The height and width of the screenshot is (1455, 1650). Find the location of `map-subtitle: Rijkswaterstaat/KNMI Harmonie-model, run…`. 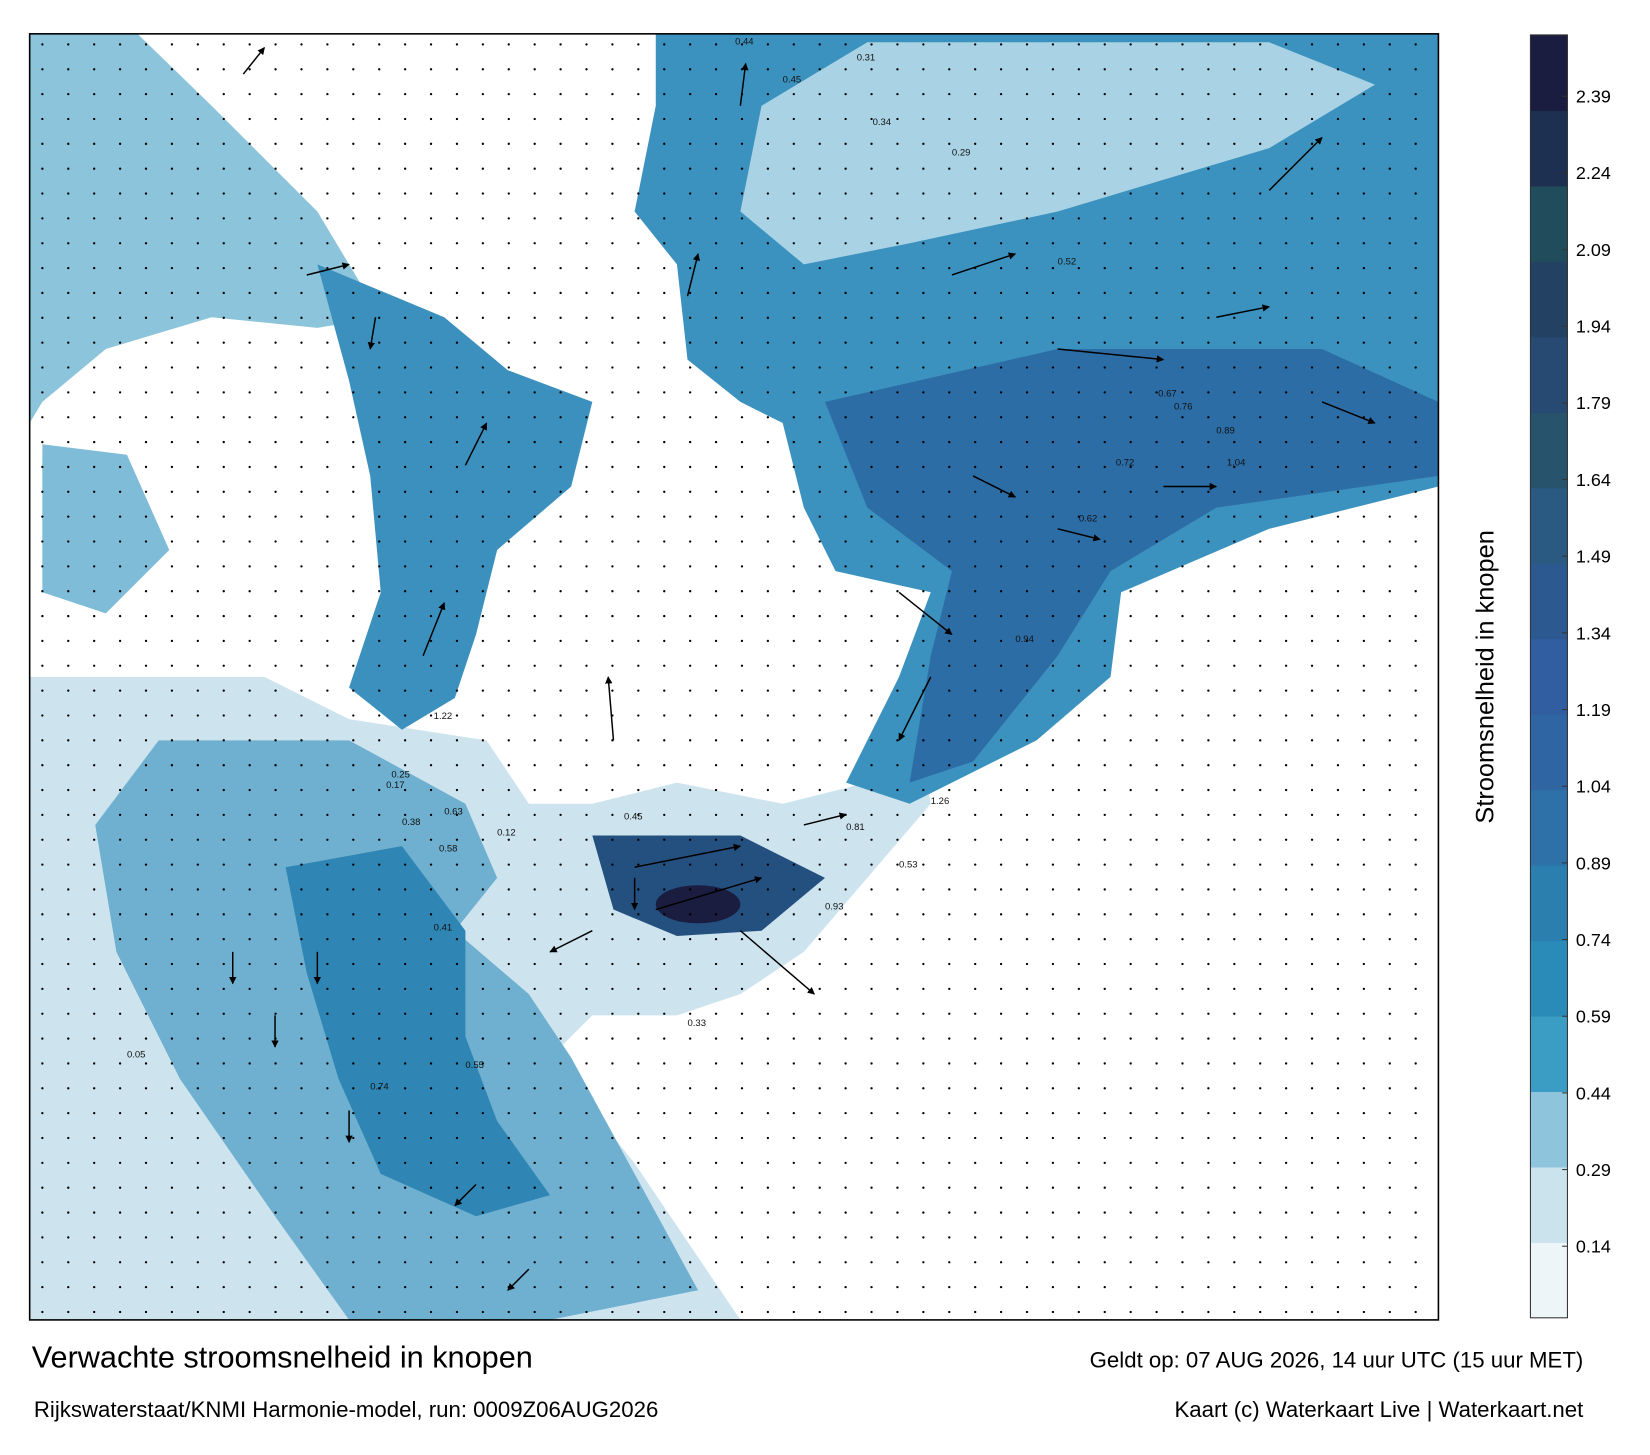

map-subtitle: Rijkswaterstaat/KNMI Harmonie-model, run… is located at coordinates (346, 1409).